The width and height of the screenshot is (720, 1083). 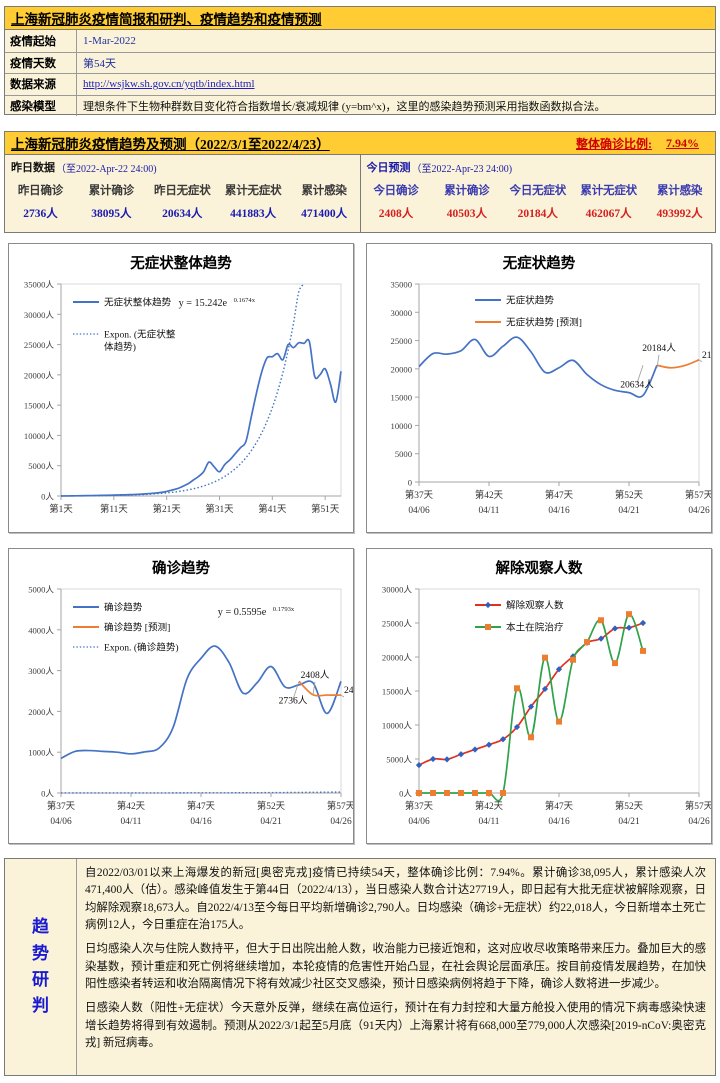 What do you see at coordinates (679, 191) in the screenshot?
I see `stat-column-header: 累计感染` at bounding box center [679, 191].